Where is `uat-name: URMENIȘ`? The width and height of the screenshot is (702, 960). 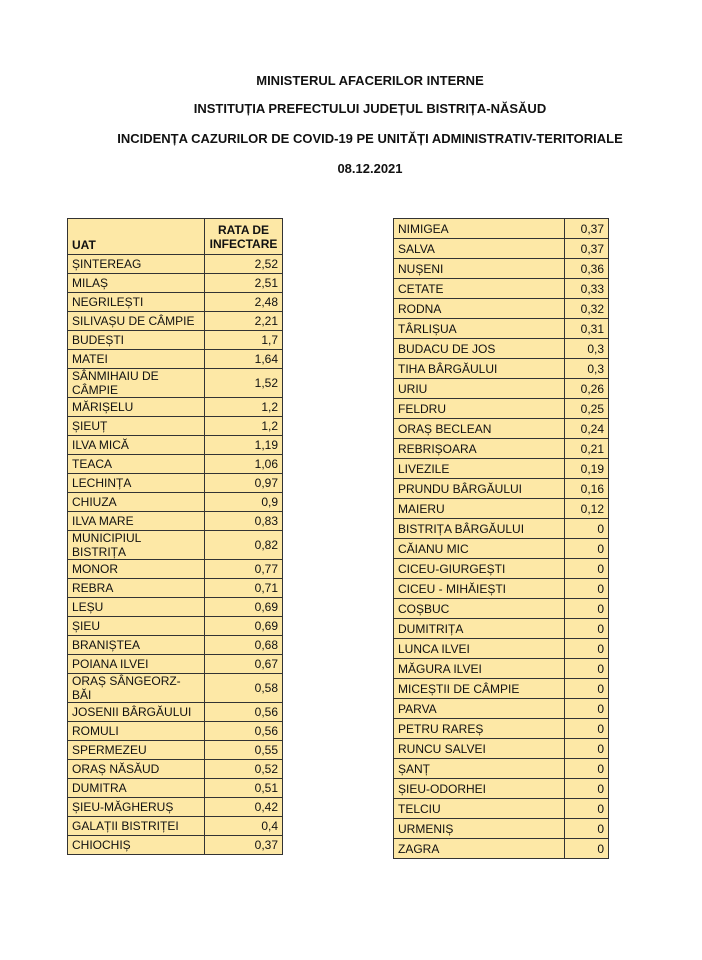
uat-name: URMENIȘ is located at coordinates (479, 828).